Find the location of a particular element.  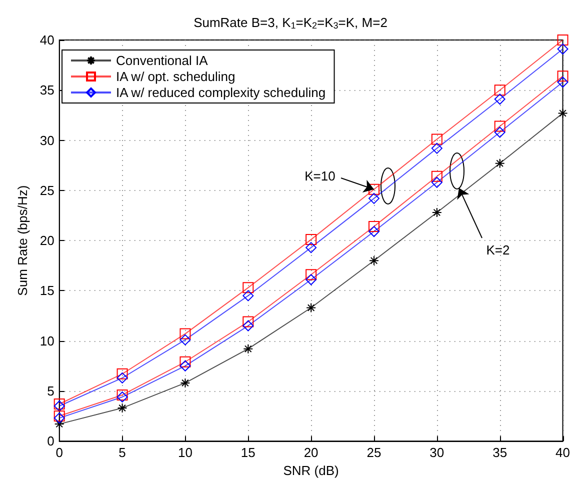

y-tick-label: 30 is located at coordinates (47, 140).